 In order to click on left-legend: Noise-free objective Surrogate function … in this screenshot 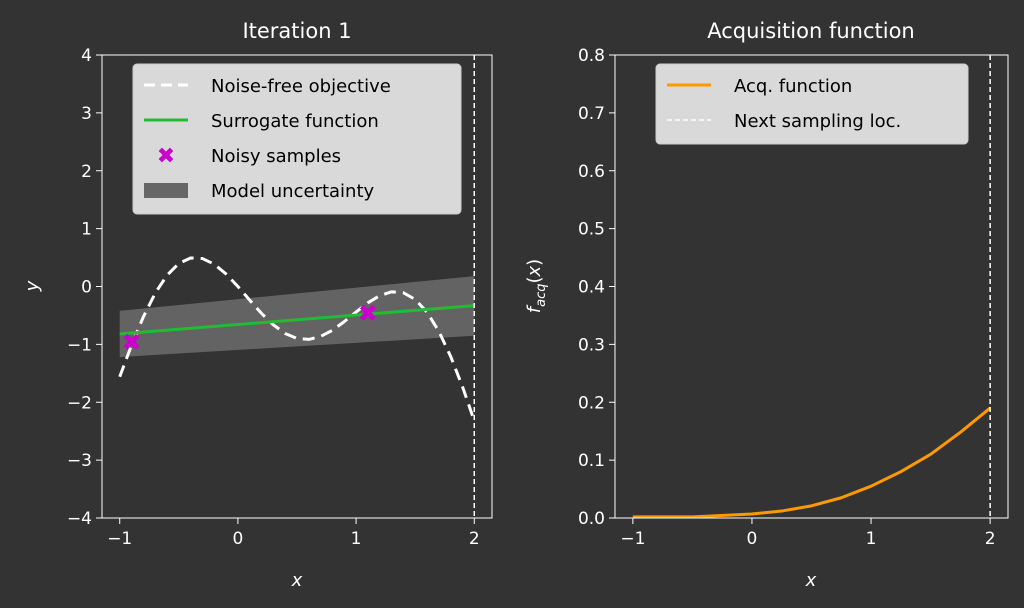, I will do `click(297, 139)`.